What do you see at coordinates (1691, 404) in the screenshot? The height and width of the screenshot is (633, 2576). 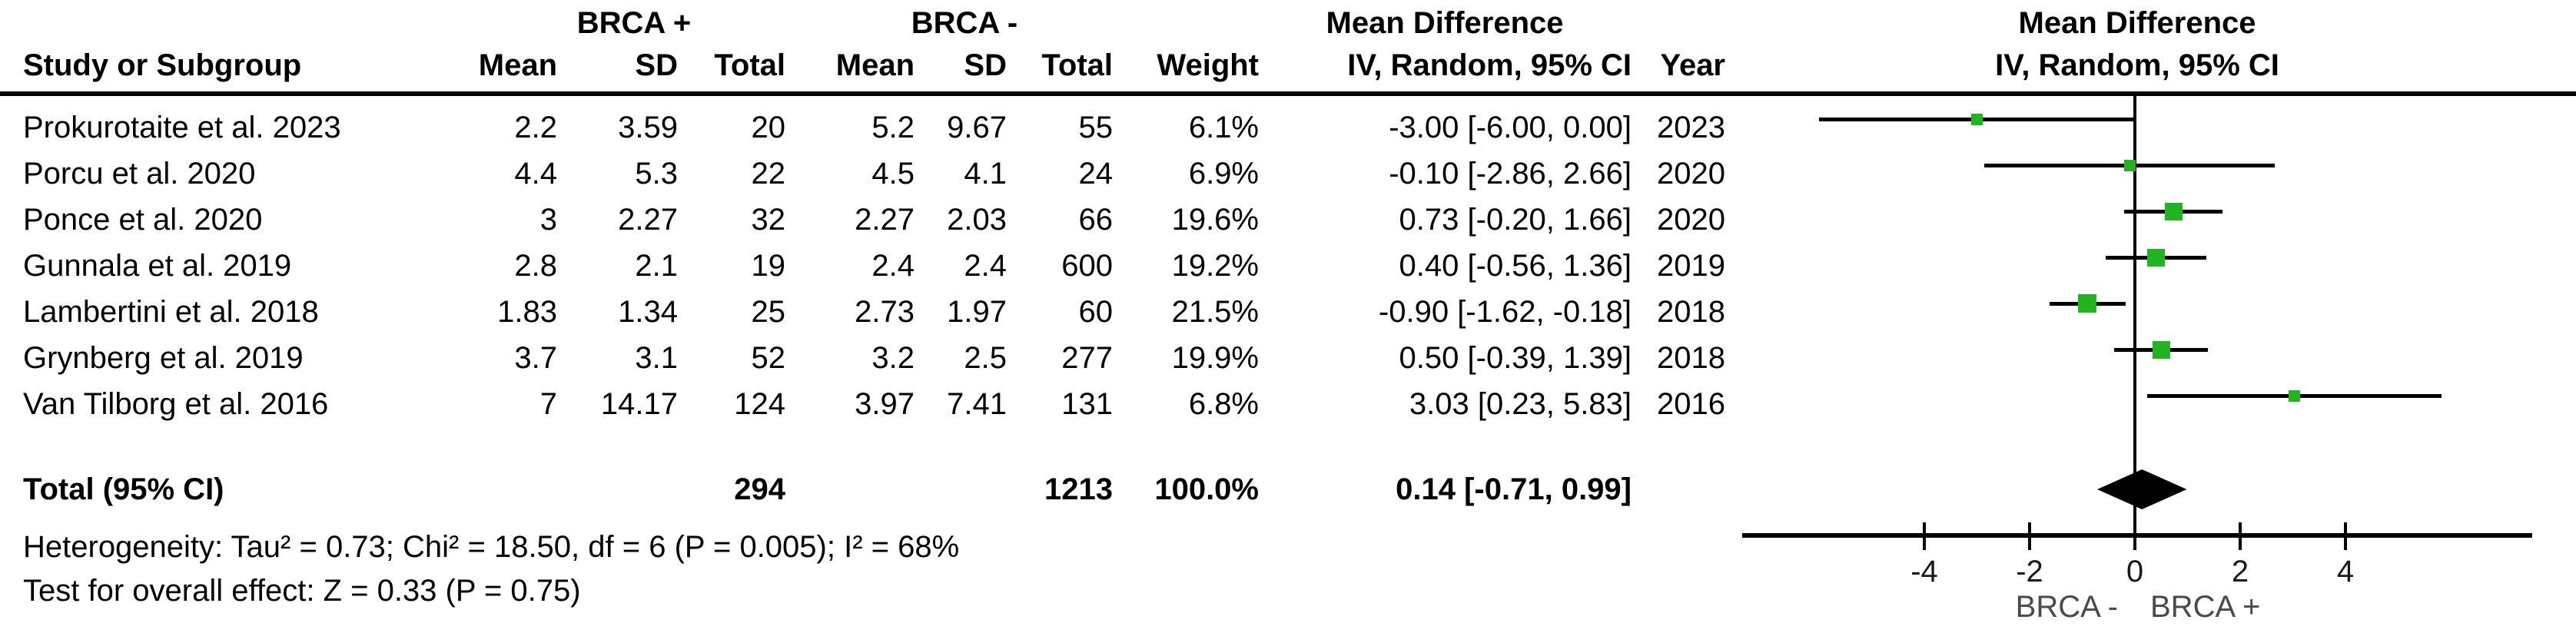 I see `table-cell-year: 2016` at bounding box center [1691, 404].